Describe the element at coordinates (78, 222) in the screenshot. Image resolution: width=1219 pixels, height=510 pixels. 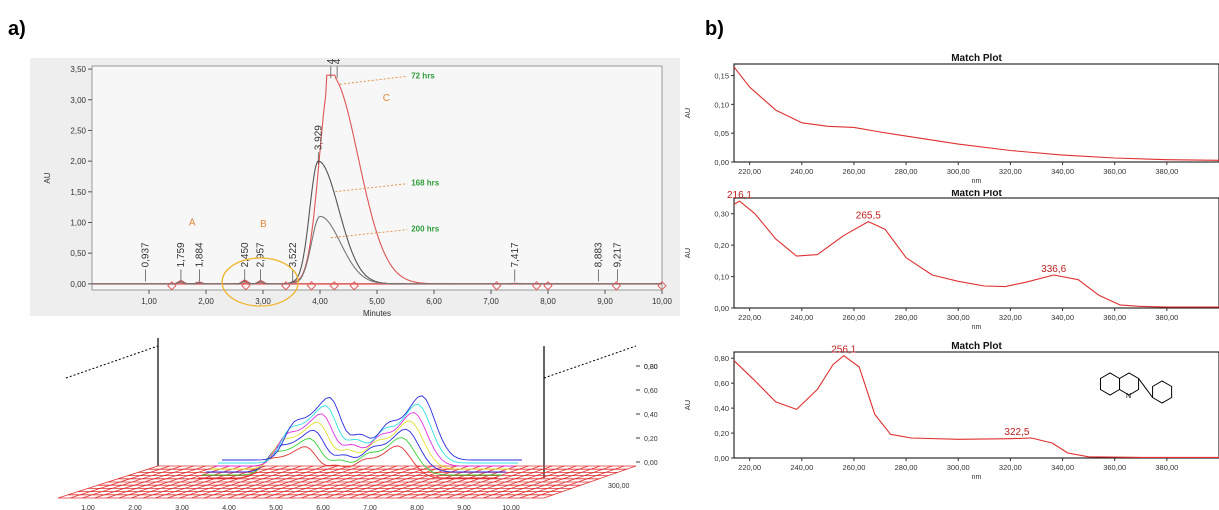
I see `y-tick-label: 1,00` at that location.